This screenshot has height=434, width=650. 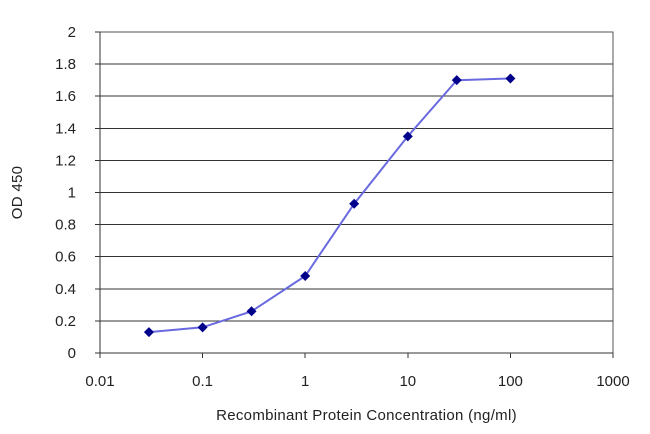 I want to click on y-tick-label: 1.4, so click(x=65, y=128).